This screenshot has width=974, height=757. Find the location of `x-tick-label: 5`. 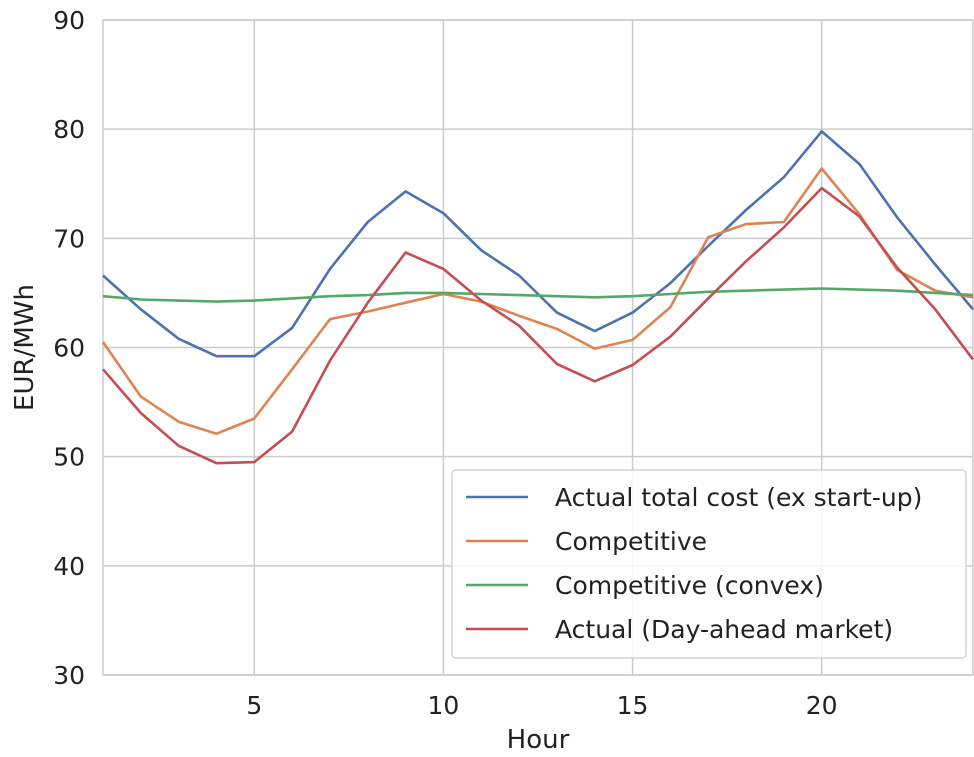

x-tick-label: 5 is located at coordinates (254, 705).